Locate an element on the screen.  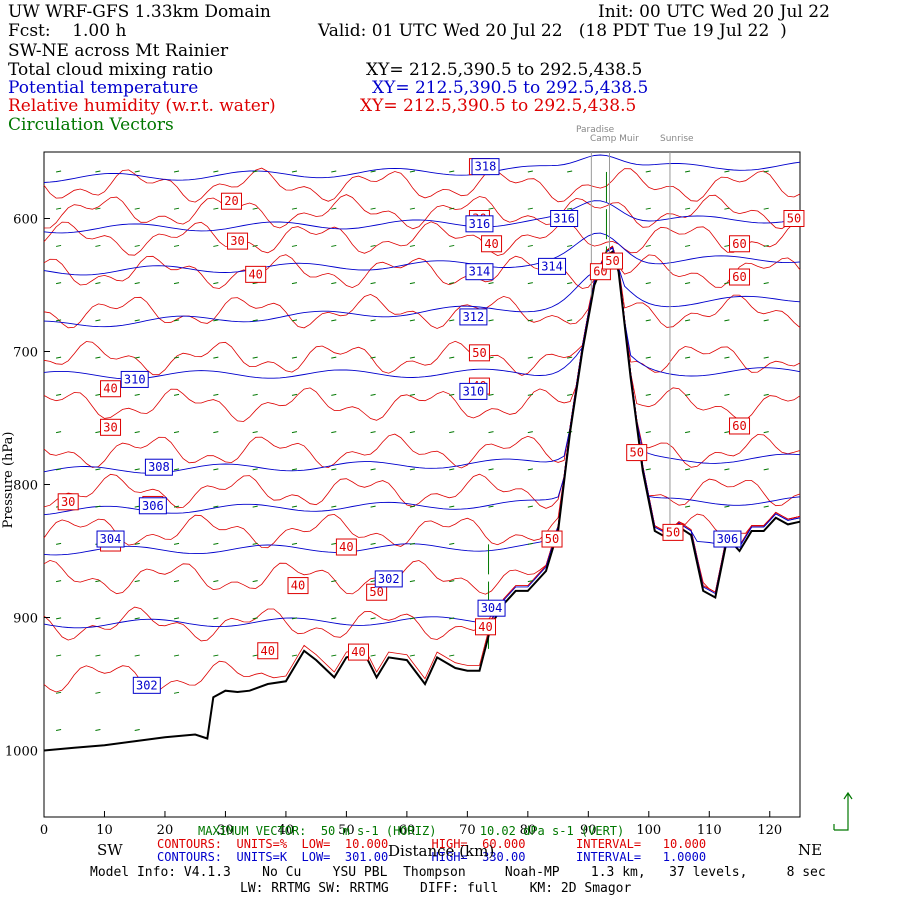
x-tick-label: 0 is located at coordinates (44, 830).